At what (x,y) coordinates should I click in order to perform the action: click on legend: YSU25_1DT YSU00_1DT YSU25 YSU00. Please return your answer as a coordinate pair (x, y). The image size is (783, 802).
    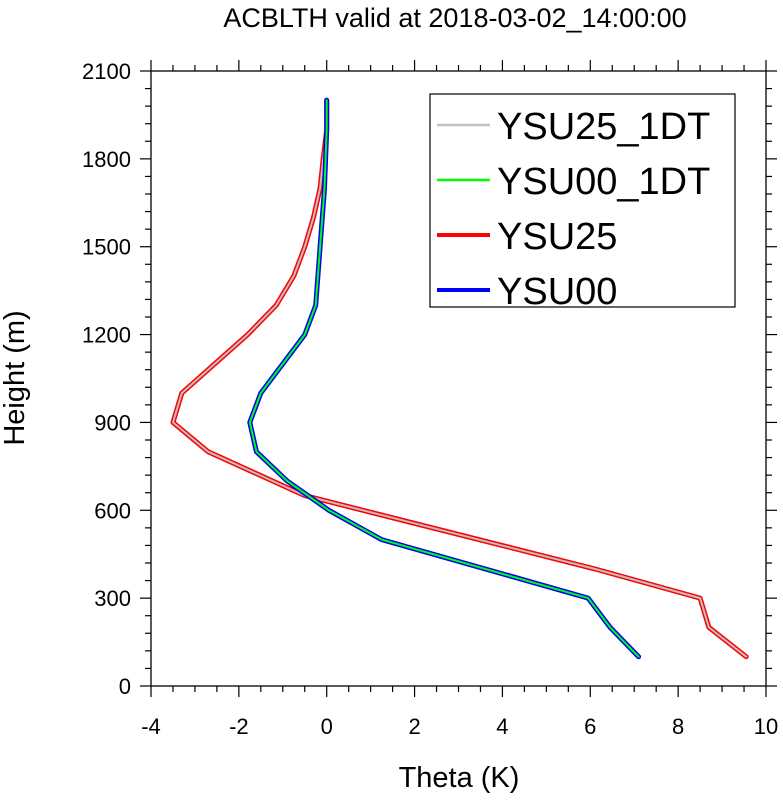
    Looking at the image, I should click on (582, 203).